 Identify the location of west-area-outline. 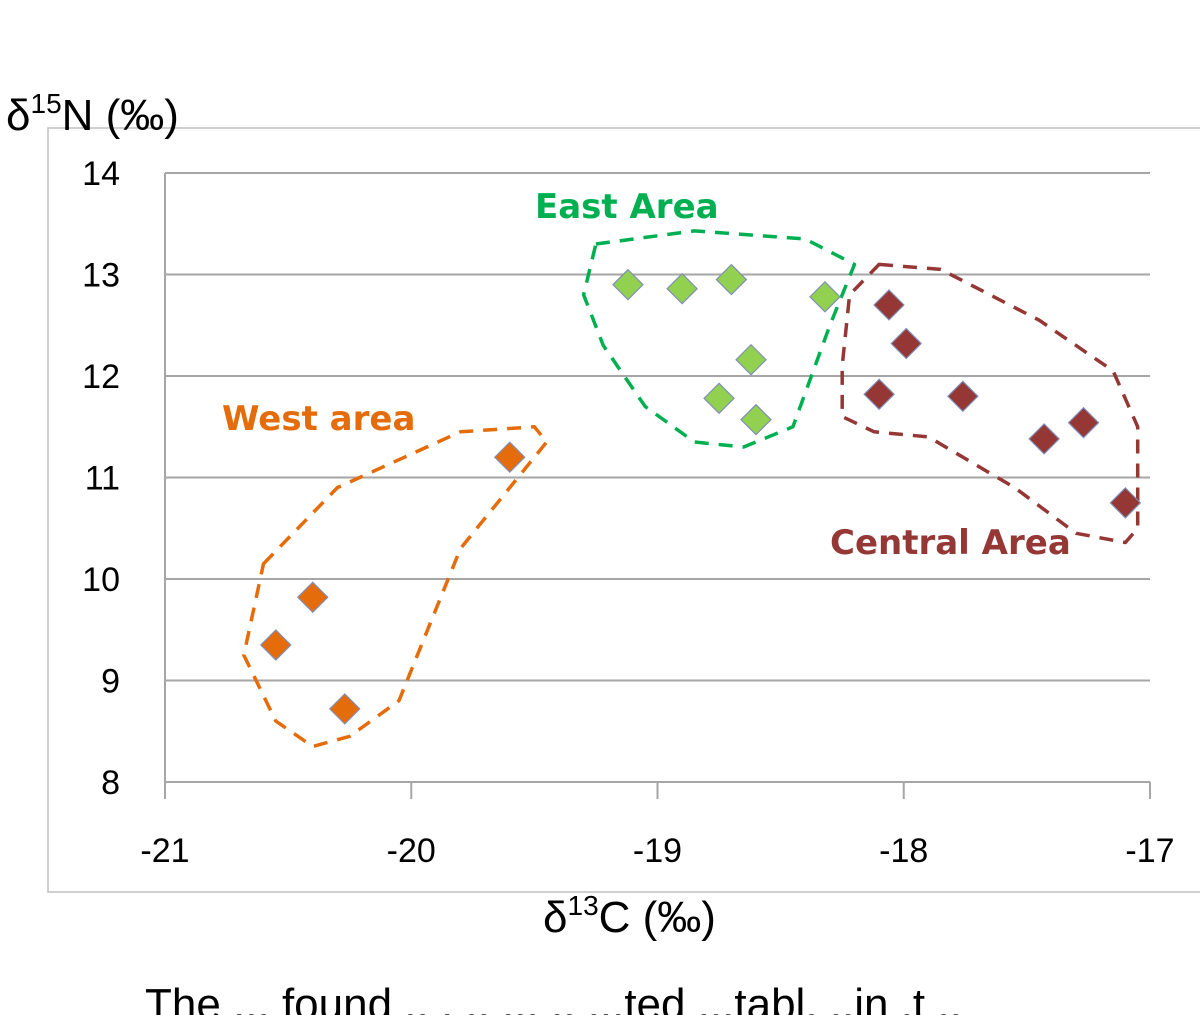
(395, 587).